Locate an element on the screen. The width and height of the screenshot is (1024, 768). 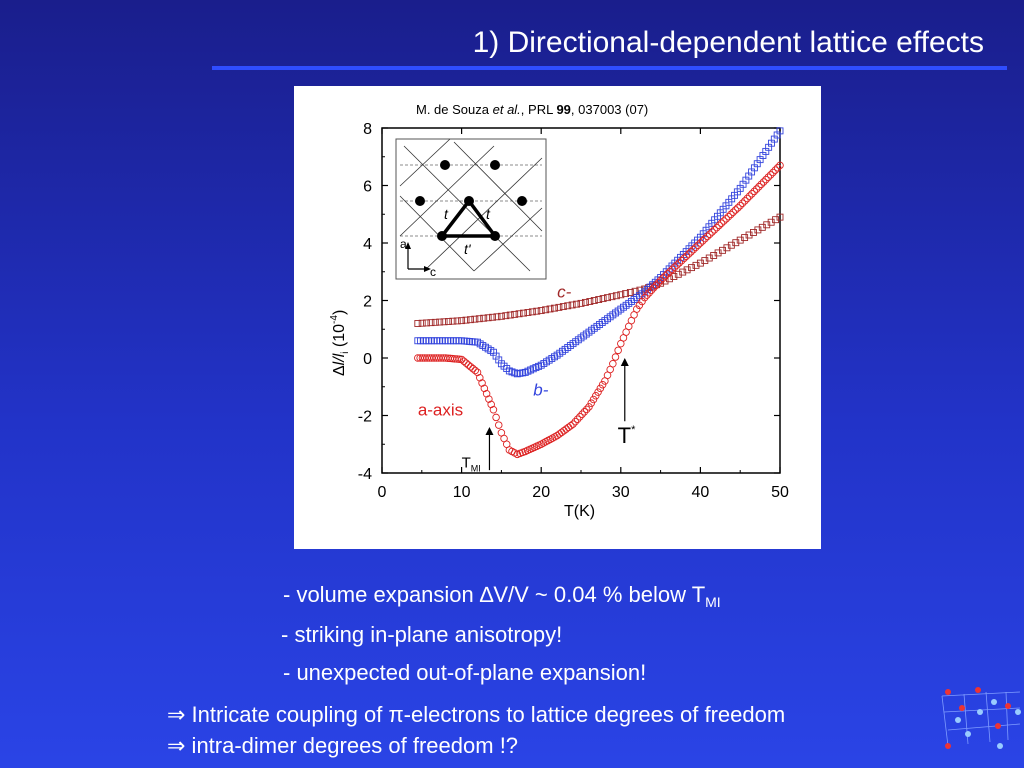
series-label-b: b- is located at coordinates (540, 389).